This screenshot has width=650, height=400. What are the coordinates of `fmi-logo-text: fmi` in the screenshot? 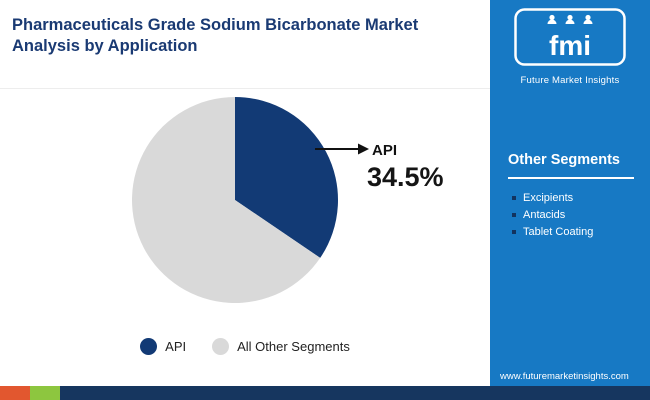 It's located at (570, 45).